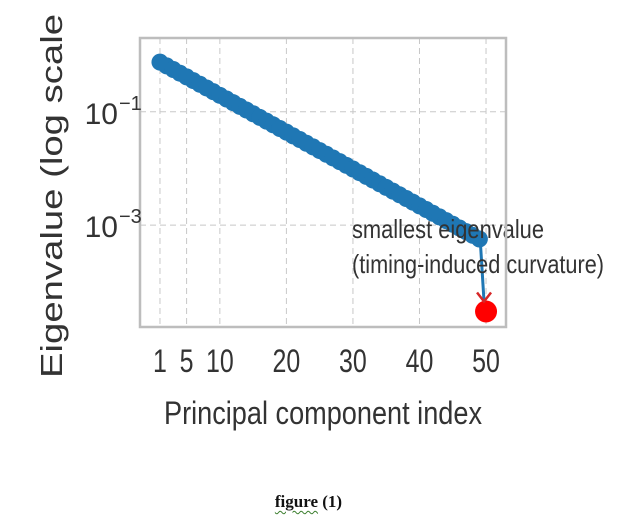 This screenshot has width=617, height=520. Describe the element at coordinates (353, 362) in the screenshot. I see `x-tick-label: 30` at that location.